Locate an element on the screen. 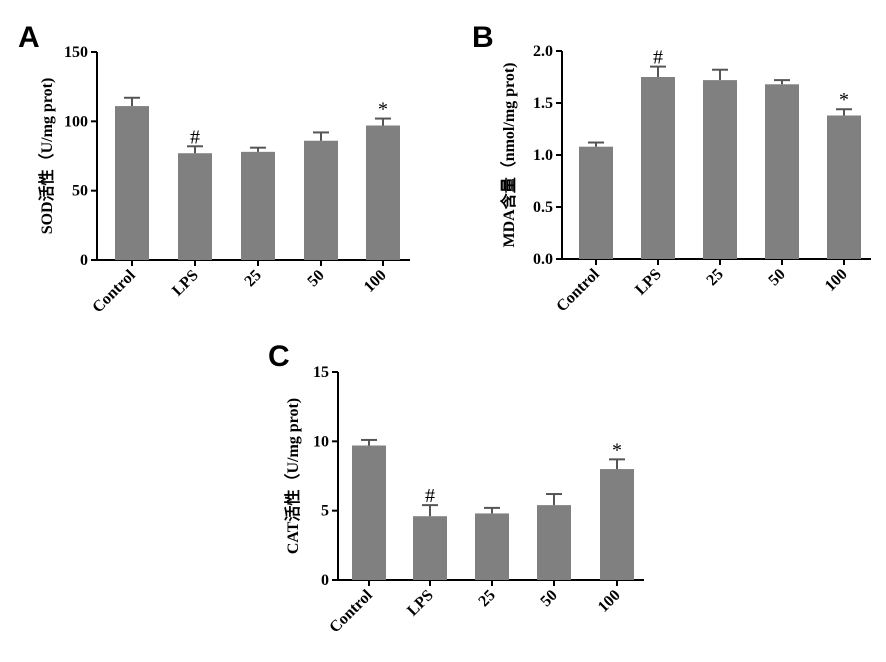  y-axis-label: SOD活性（U/mg prot) is located at coordinates (46, 156).